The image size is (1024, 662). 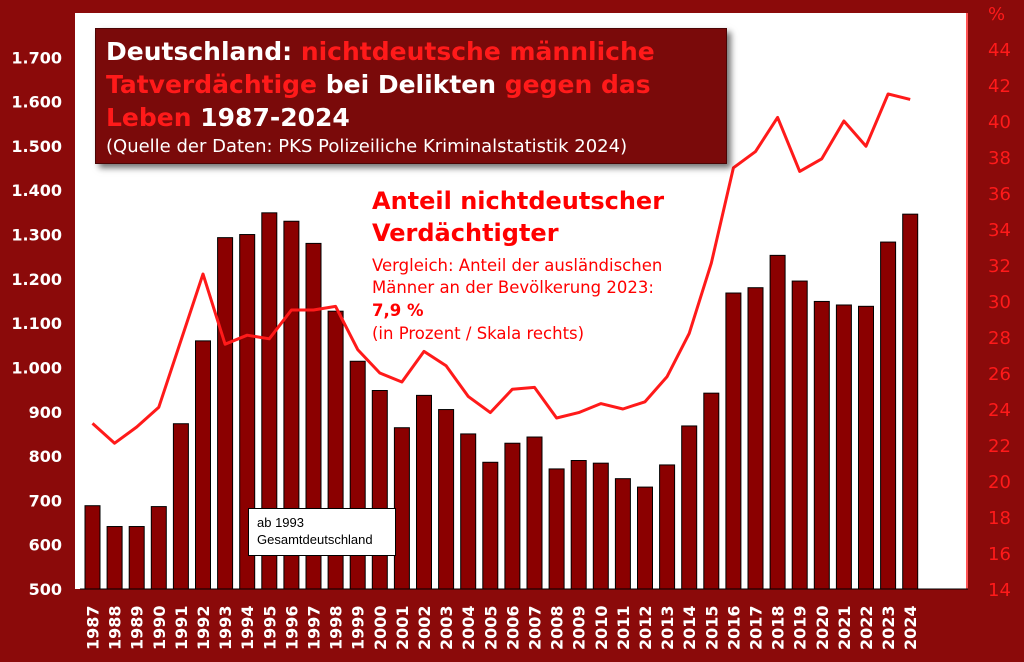 What do you see at coordinates (579, 627) in the screenshot?
I see `x-tick-label: 2009` at bounding box center [579, 627].